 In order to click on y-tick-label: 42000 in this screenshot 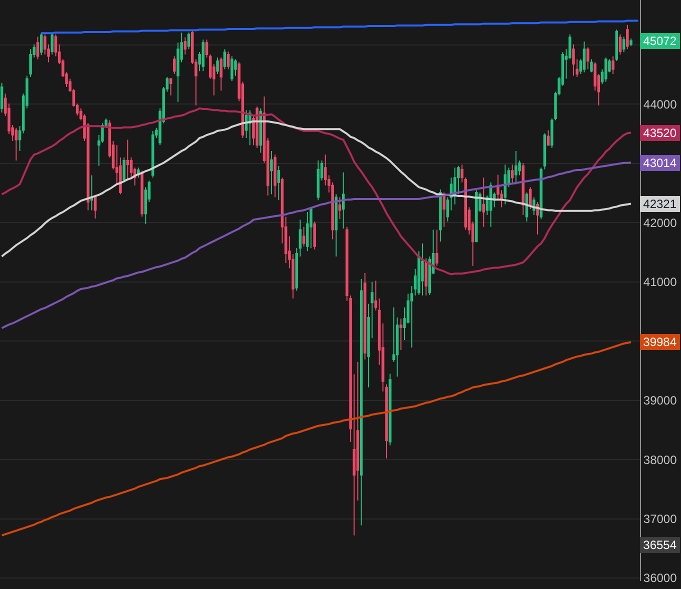, I will do `click(660, 223)`.